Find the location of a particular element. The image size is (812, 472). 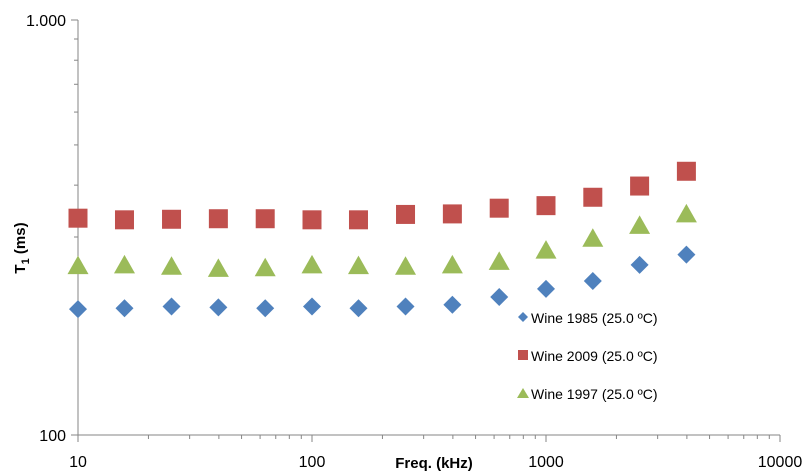

series-diamond is located at coordinates (382, 282).